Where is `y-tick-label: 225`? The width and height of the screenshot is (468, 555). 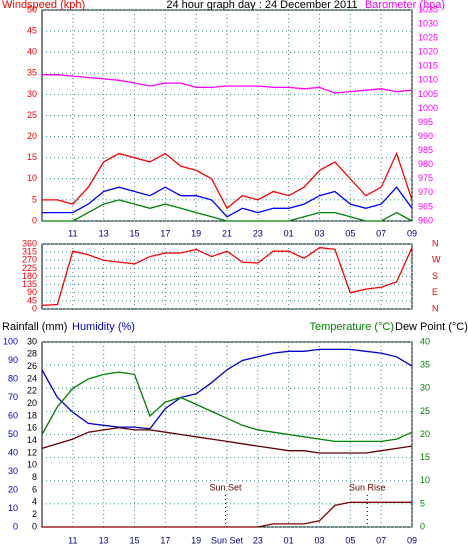
y-tick-label: 225 is located at coordinates (29, 268).